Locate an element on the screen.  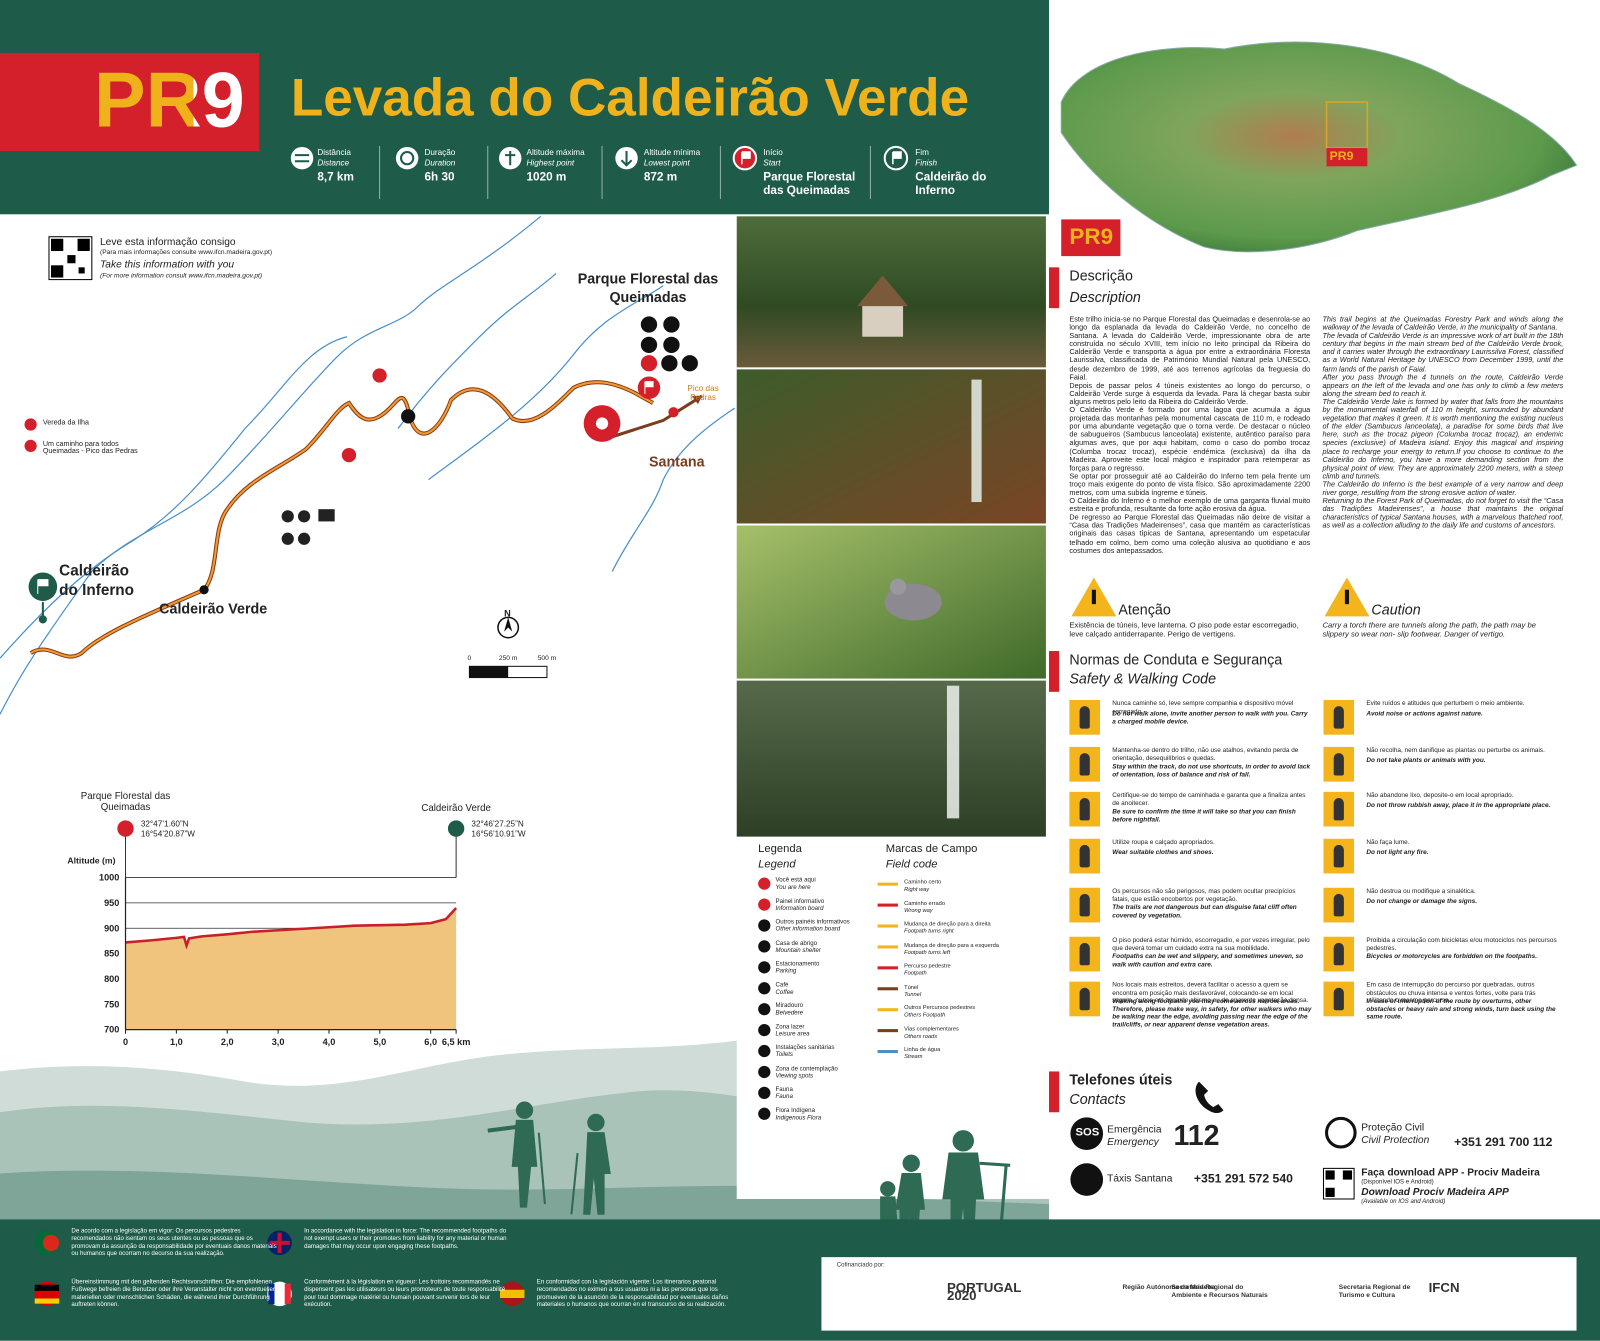
legend-item-en: Other information board is located at coordinates (808, 929).